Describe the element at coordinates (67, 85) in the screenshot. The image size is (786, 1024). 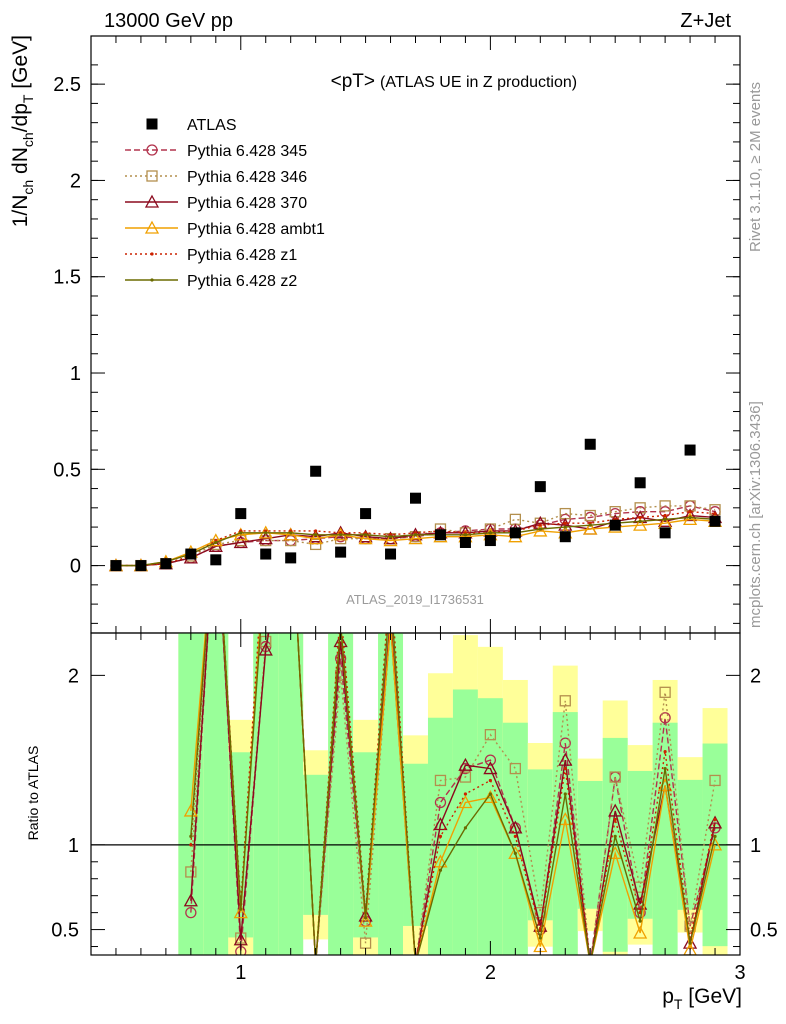
I see `y-tick-label: 2.5` at that location.